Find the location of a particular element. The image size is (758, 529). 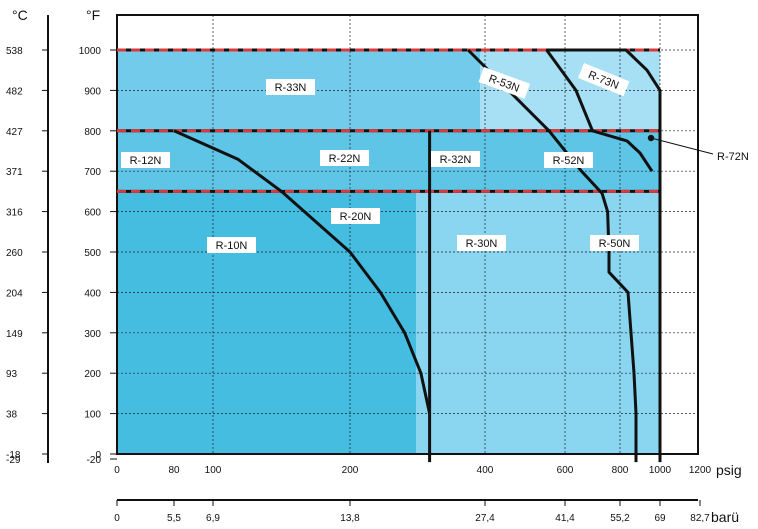

zone-label-r-10n: R-10N is located at coordinates (231, 245).